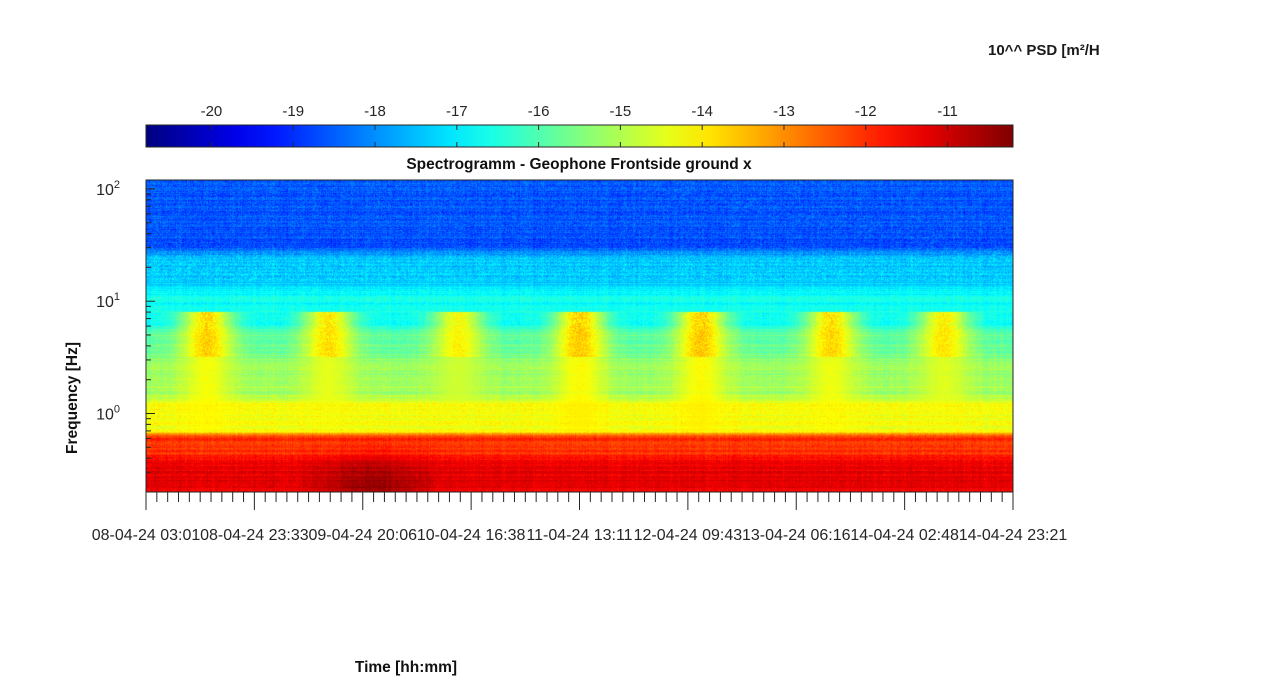 Image resolution: width=1280 pixels, height=677 pixels. I want to click on colorbar-tick-label: -20, so click(212, 111).